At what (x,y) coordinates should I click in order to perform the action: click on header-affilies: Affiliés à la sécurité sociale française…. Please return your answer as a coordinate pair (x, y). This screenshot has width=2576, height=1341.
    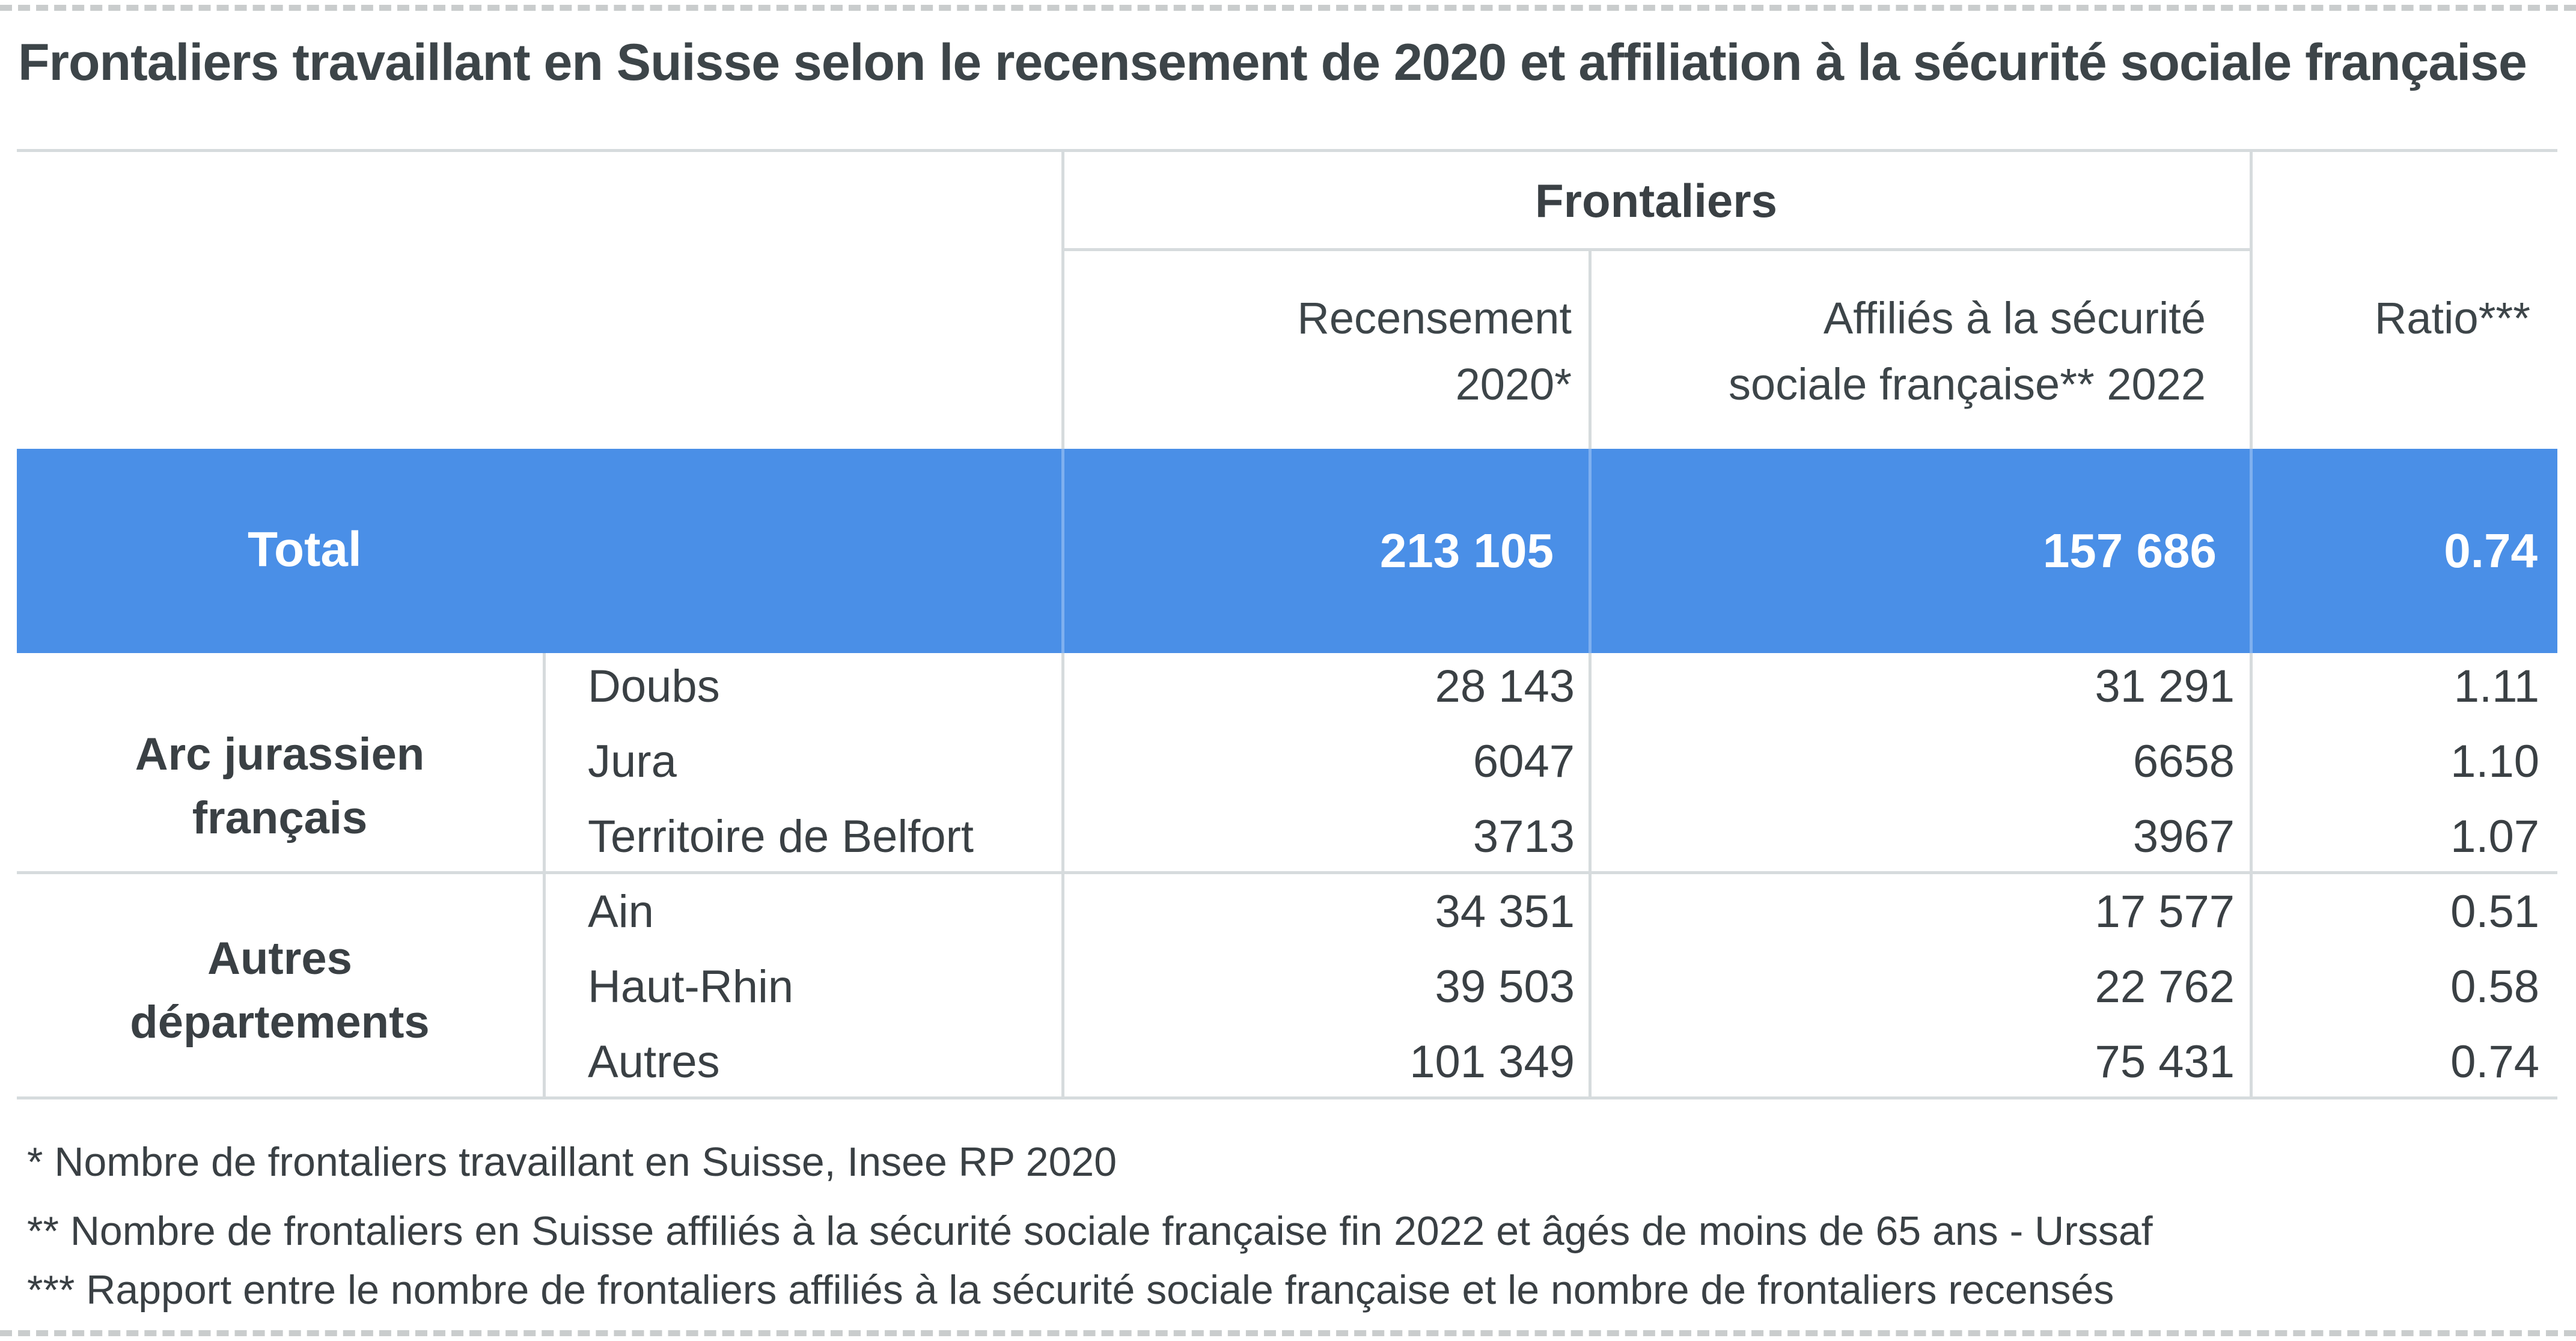
    Looking at the image, I should click on (1967, 351).